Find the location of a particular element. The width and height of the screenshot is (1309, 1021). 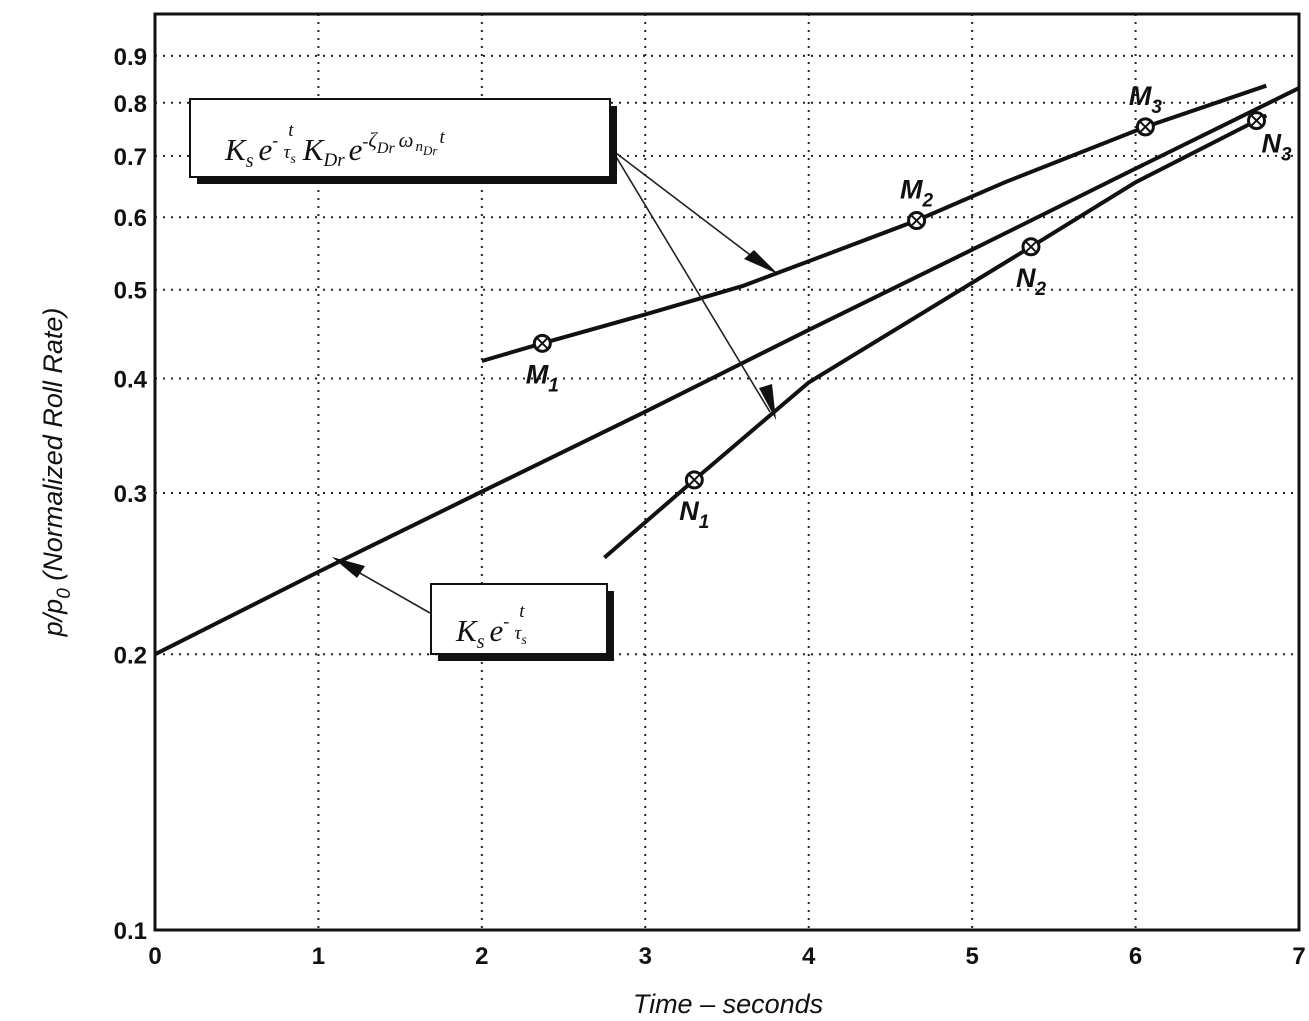

x-tick-label: 2 is located at coordinates (481, 956).